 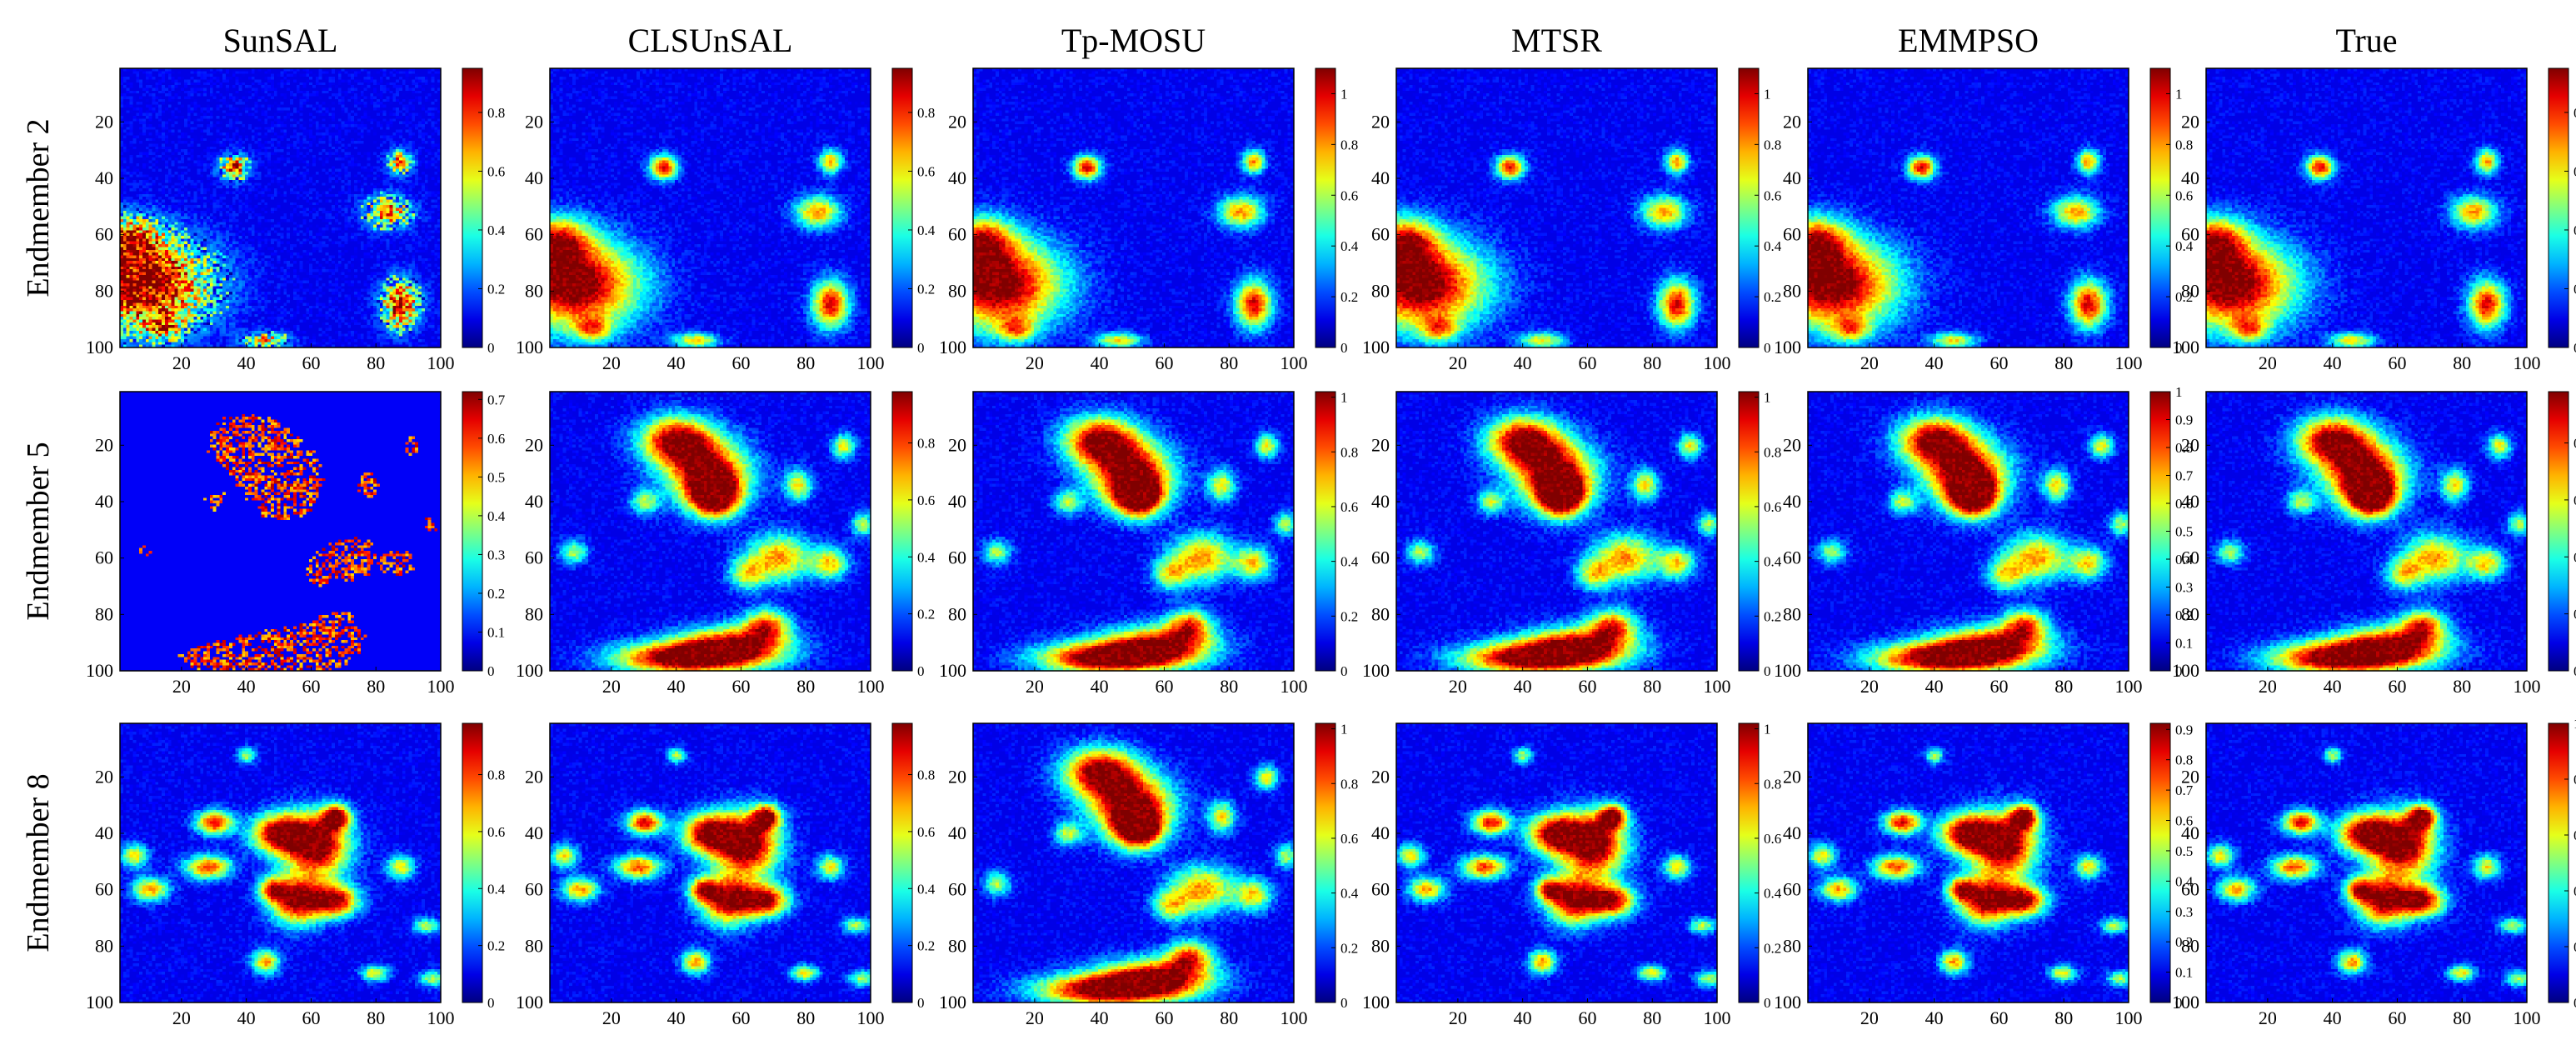 I want to click on colorbar-tick-label: 0.5, so click(x=2184, y=851).